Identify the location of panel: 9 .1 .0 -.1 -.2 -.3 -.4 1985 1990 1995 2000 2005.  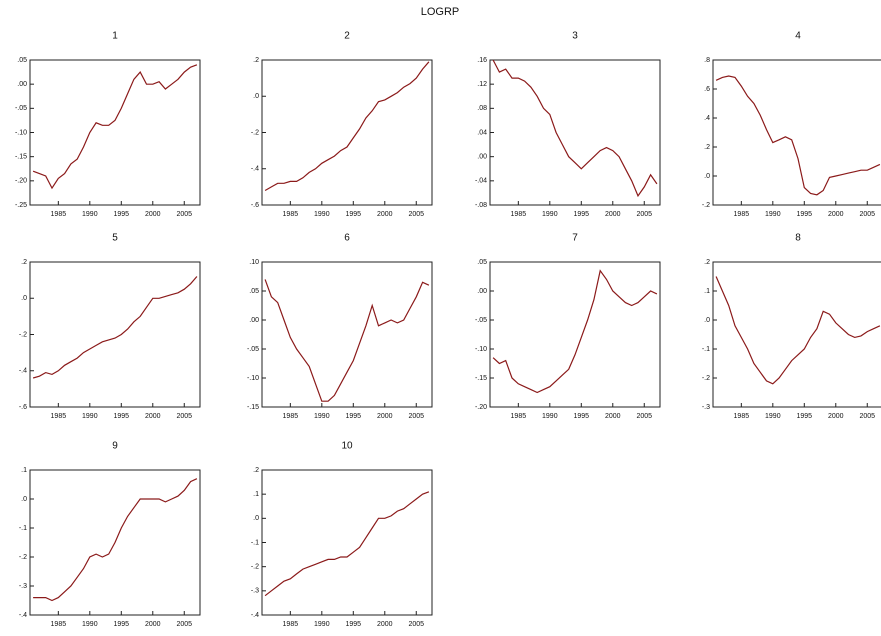
(110, 534).